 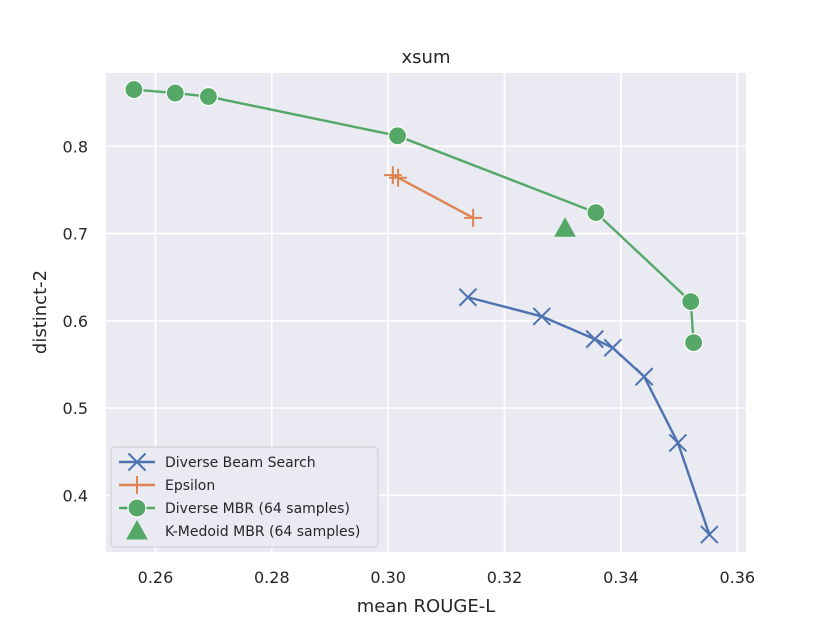 What do you see at coordinates (565, 227) in the screenshot?
I see `k-medoid-mbr-64-samples-point` at bounding box center [565, 227].